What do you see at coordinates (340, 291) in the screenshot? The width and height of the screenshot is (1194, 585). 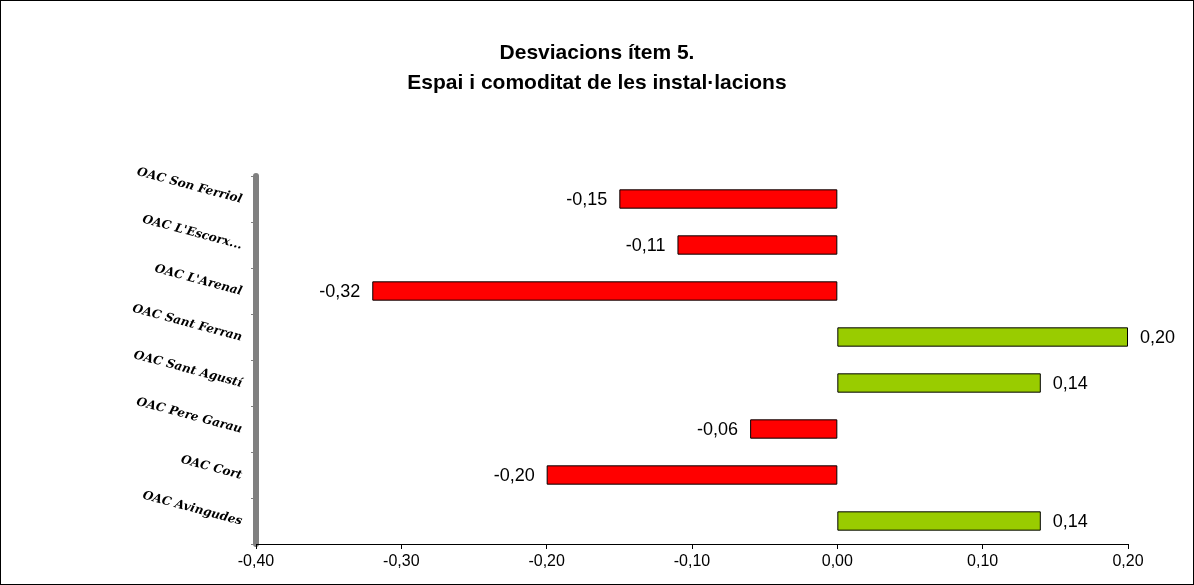 I see `data-label: -0,32` at bounding box center [340, 291].